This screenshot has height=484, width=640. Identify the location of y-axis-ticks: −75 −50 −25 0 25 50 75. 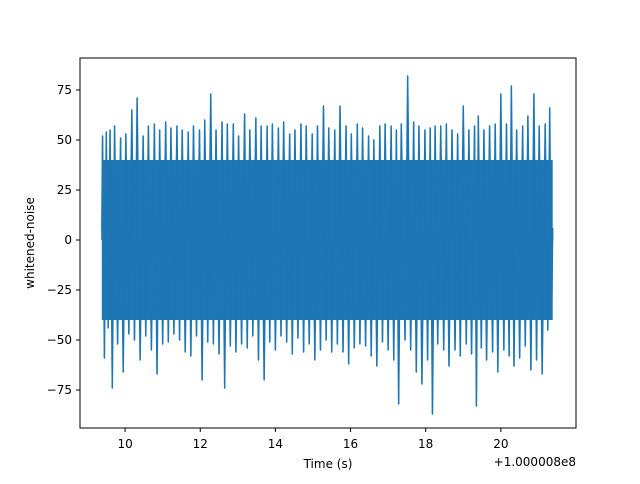
(63, 240).